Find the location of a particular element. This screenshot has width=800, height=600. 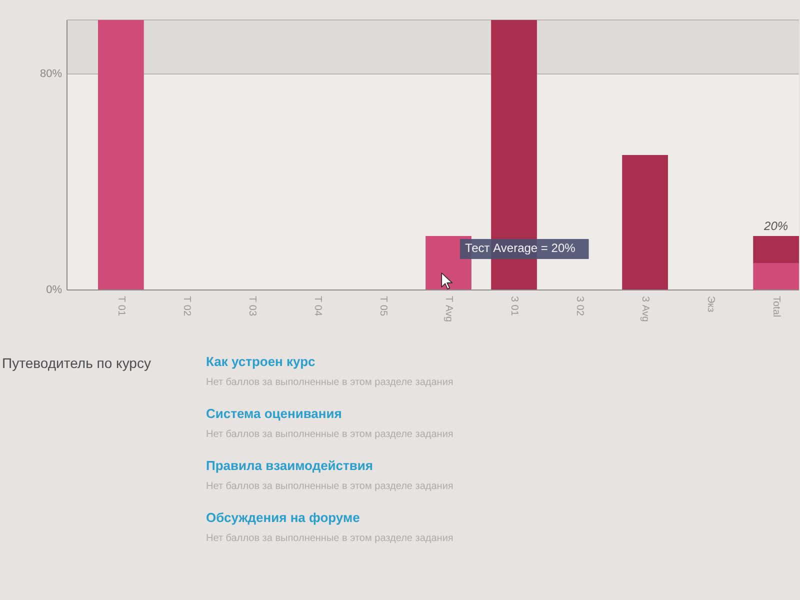

text: Система оценивания is located at coordinates (274, 413).